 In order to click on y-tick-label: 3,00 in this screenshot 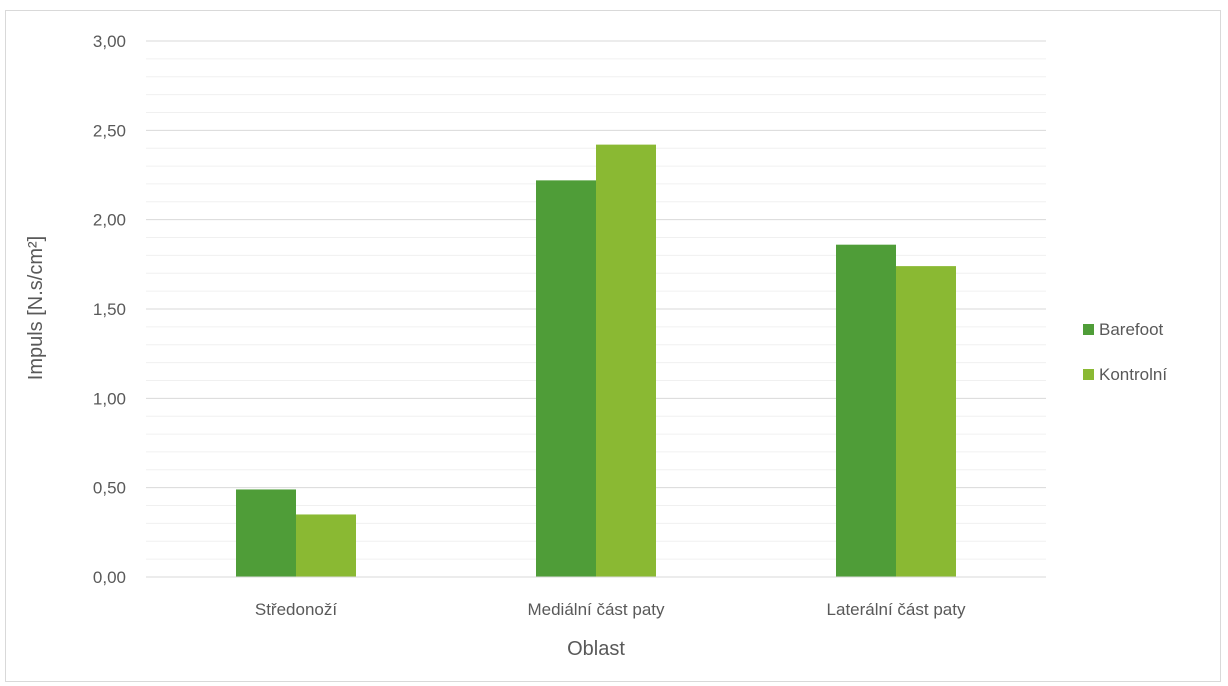, I will do `click(109, 41)`.